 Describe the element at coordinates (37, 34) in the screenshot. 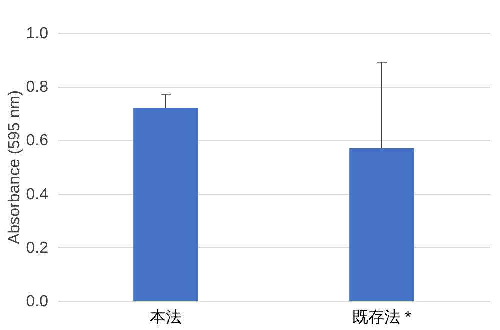

I see `y-tick-label: 1.0` at that location.